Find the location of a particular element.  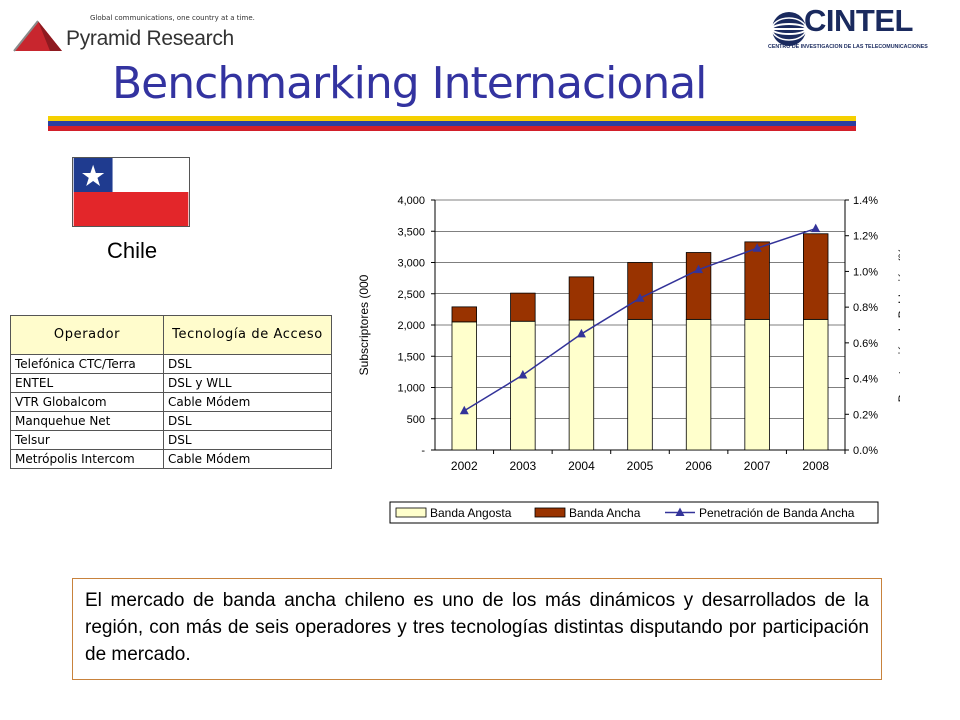

x-tick-label: 2007 is located at coordinates (757, 466).